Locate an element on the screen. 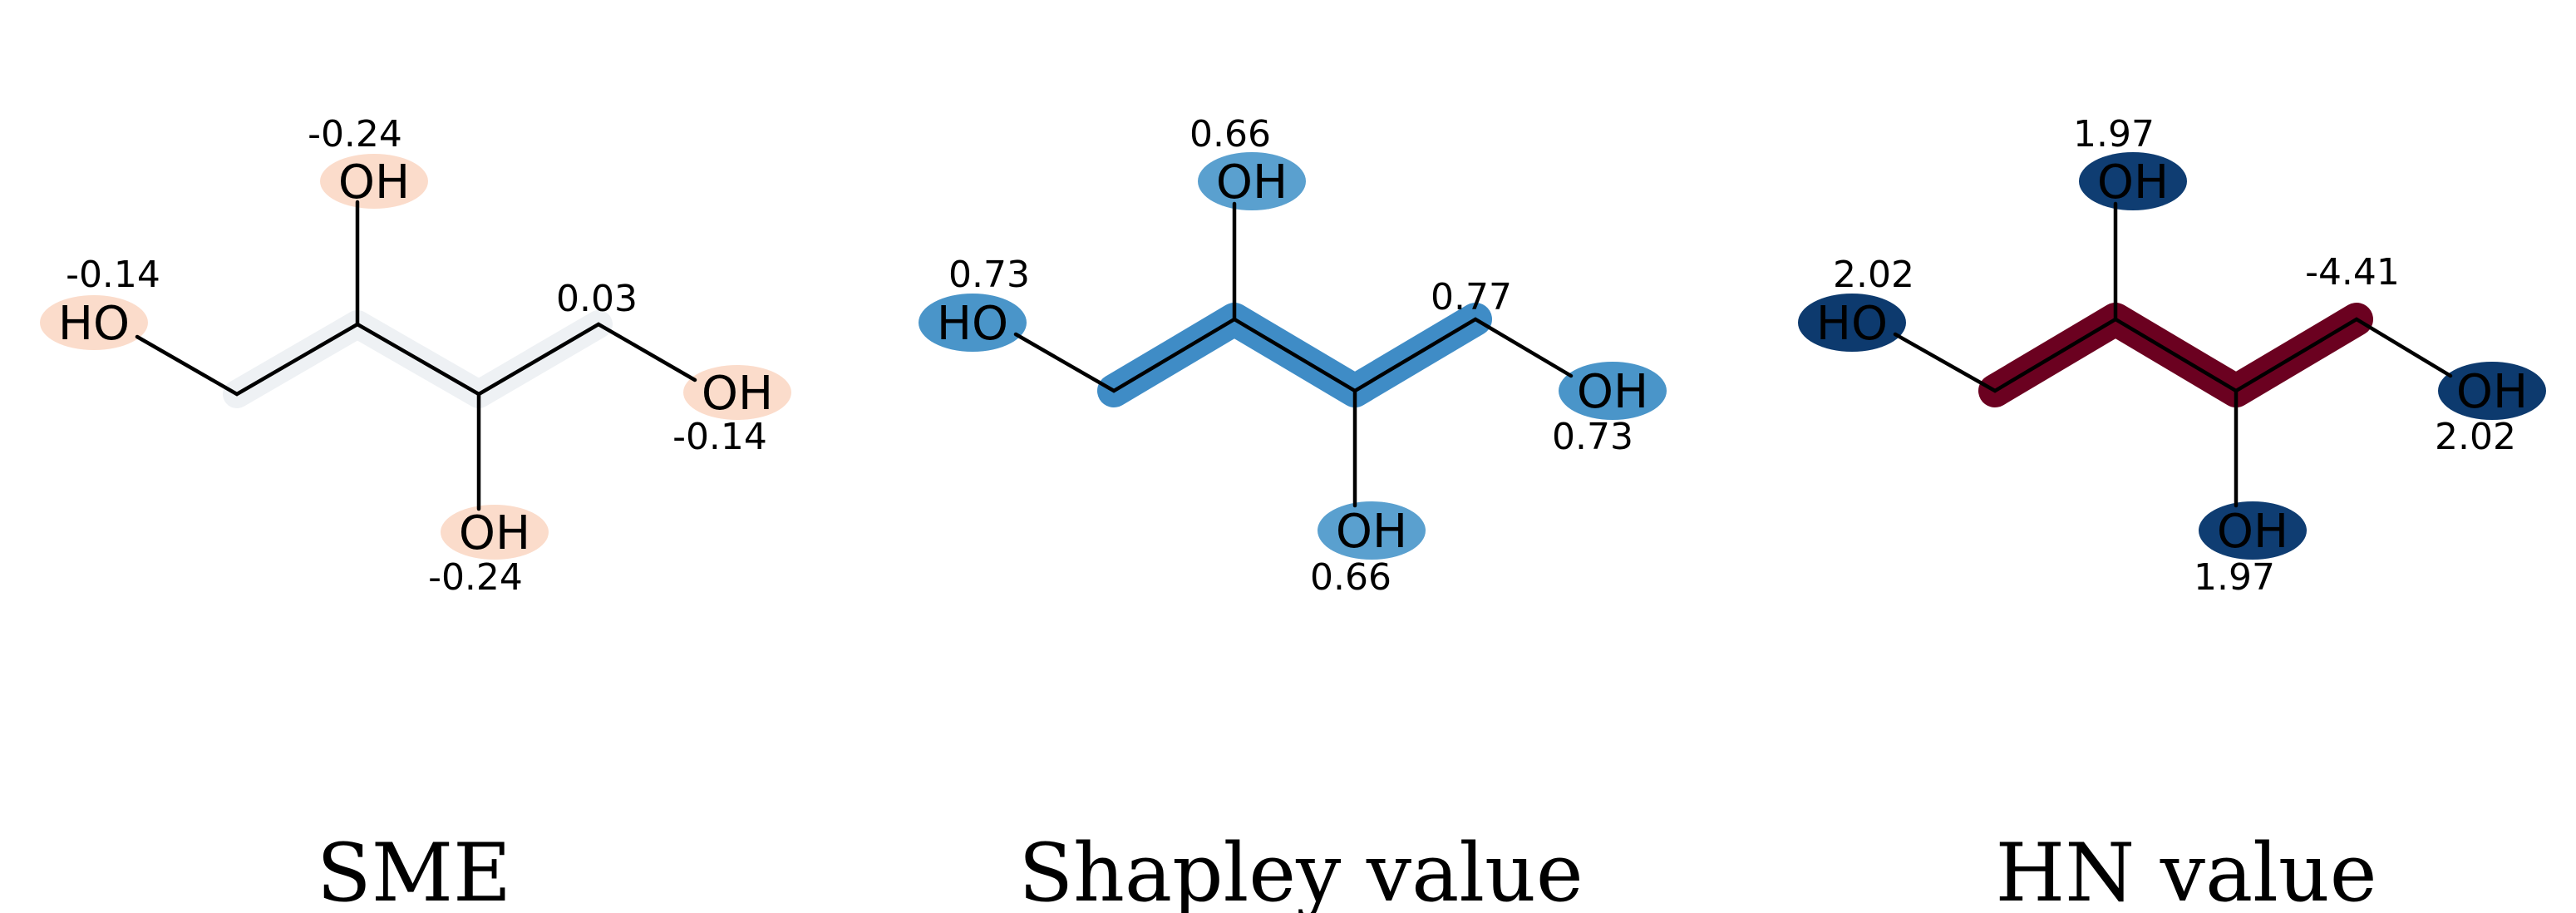  value-labels: 0.73 0.66 0.66 0.73 0.77 is located at coordinates (1290, 356).